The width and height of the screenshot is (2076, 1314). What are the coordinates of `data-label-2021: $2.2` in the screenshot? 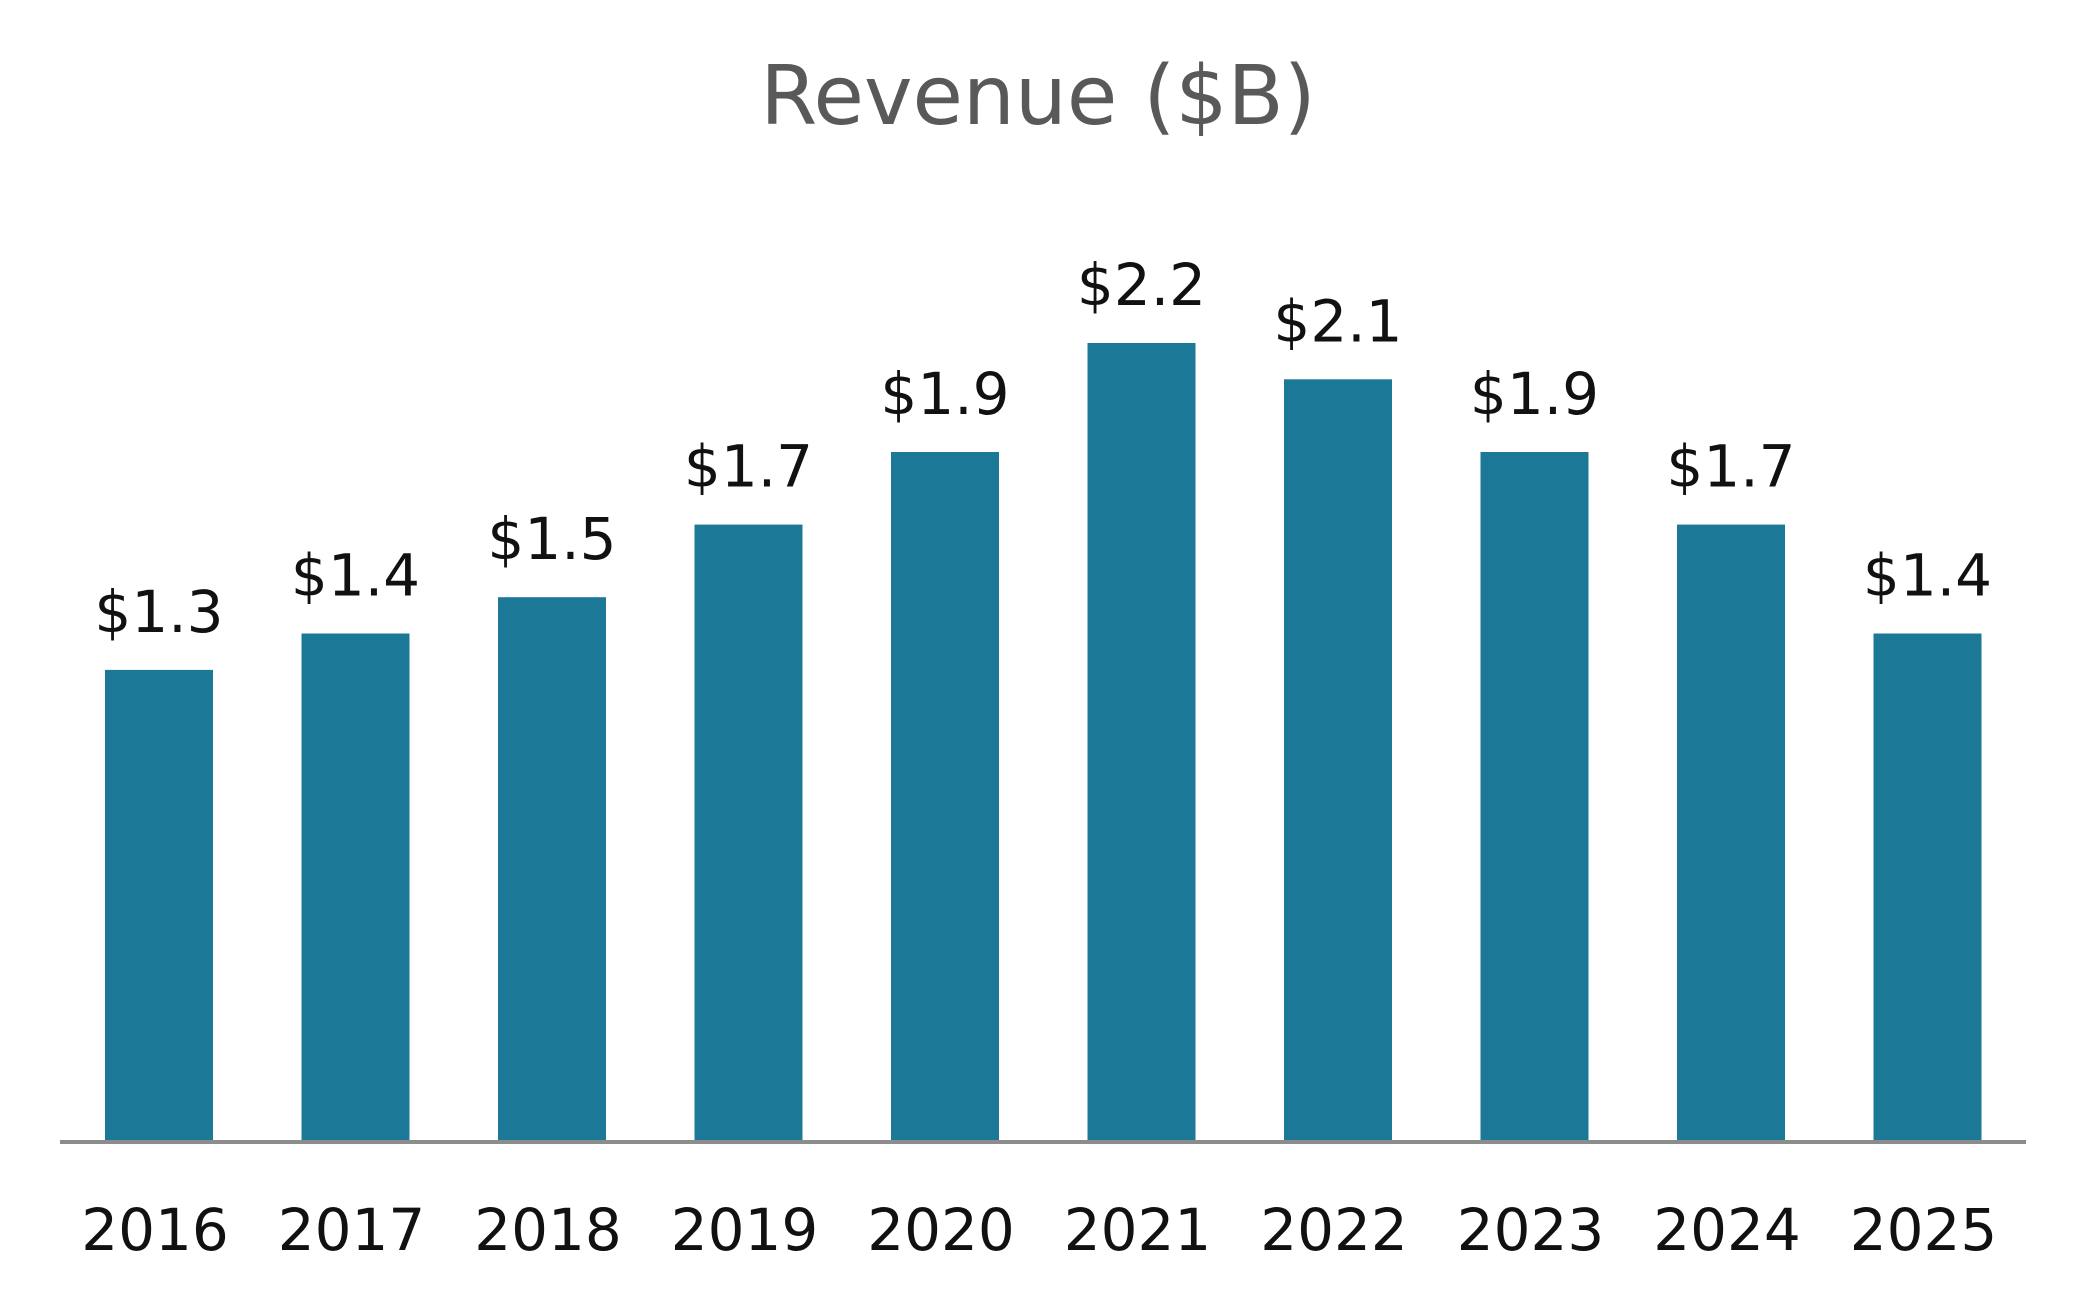 It's located at (1141, 285).